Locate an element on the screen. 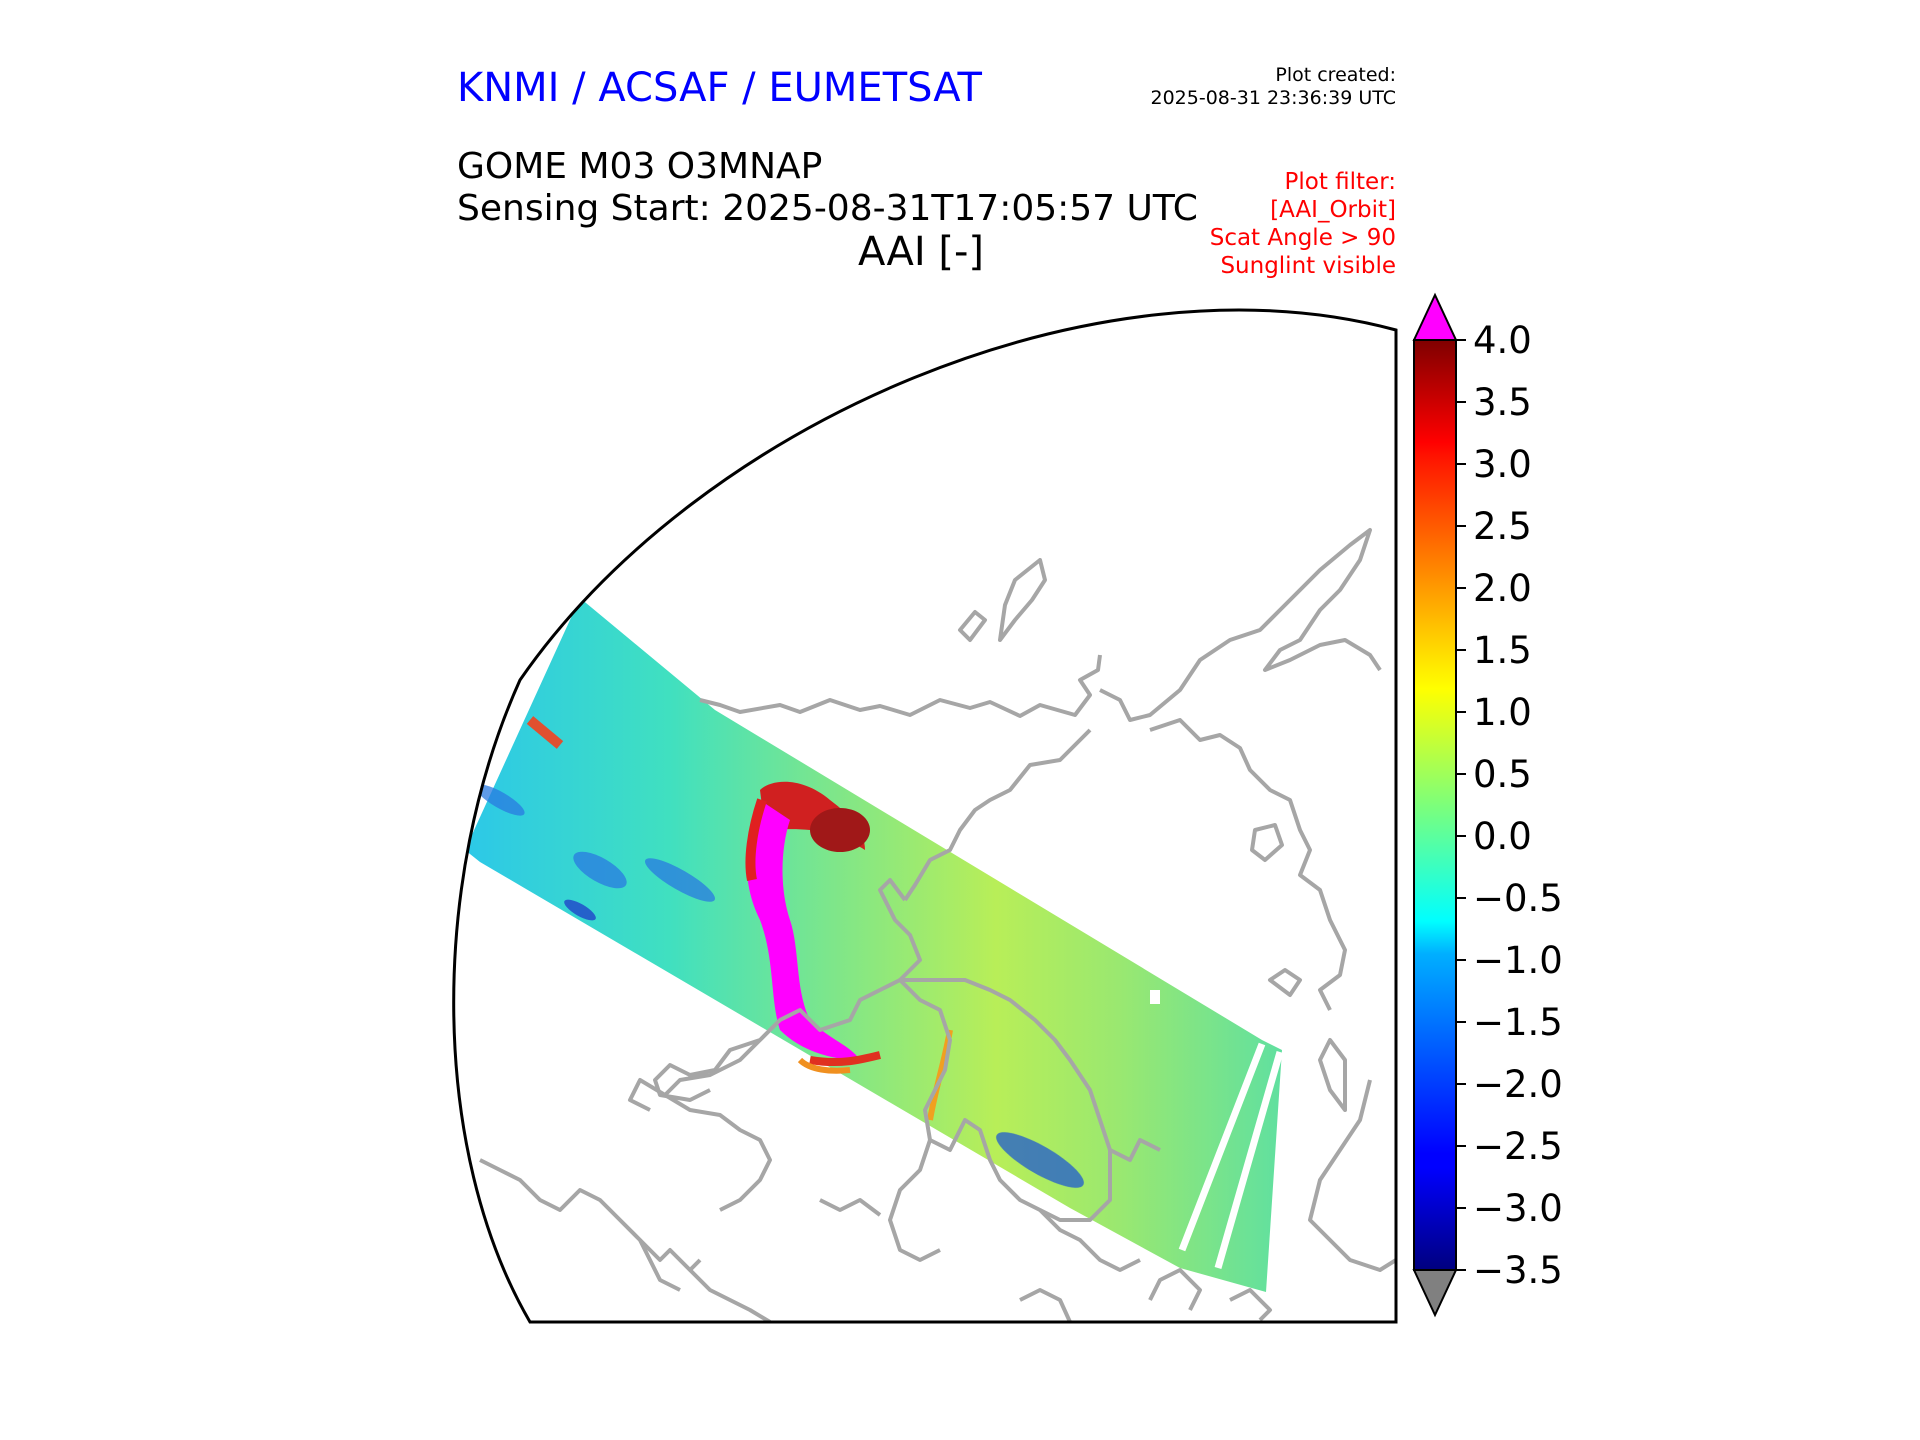 Image resolution: width=1920 pixels, height=1440 pixels. plot-filter-item: Scat Angle > 90 is located at coordinates (1302, 238).